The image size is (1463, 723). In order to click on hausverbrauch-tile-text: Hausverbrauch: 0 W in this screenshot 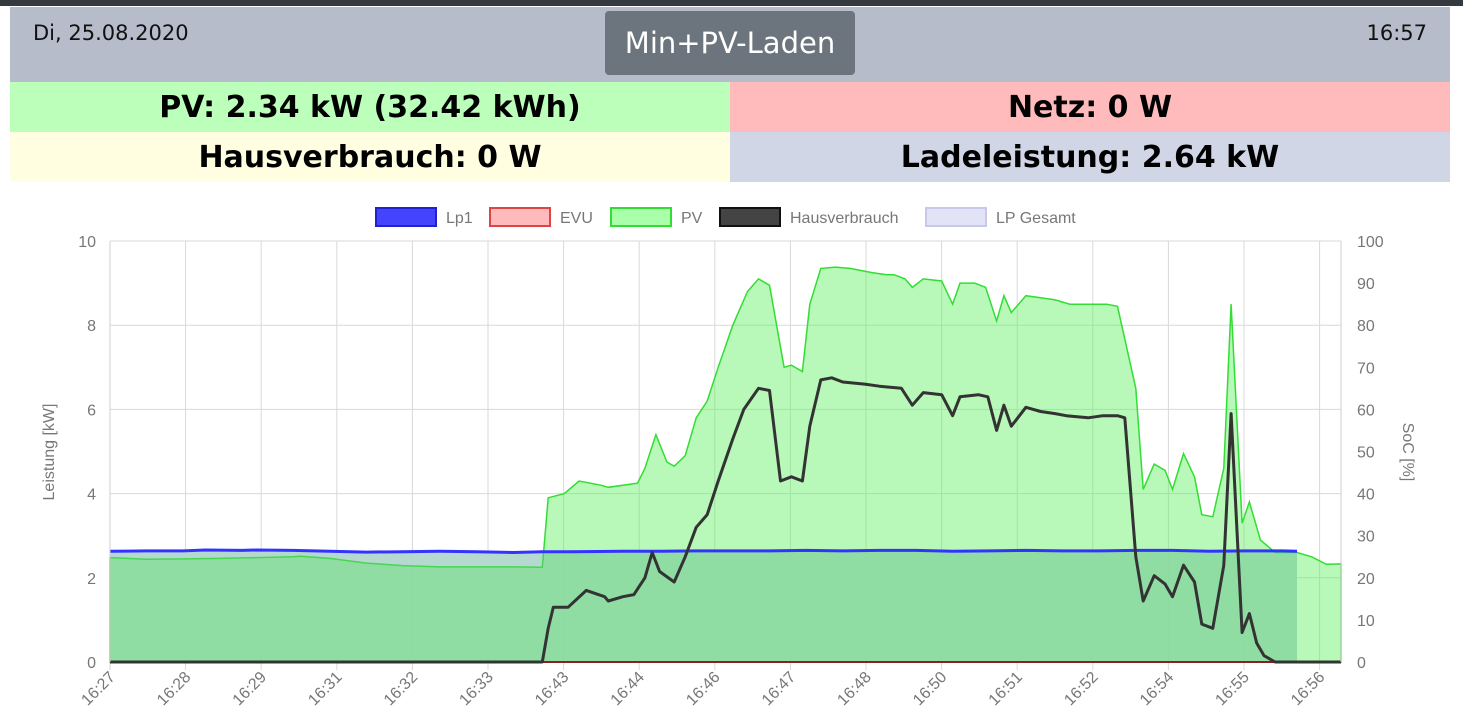, I will do `click(370, 157)`.